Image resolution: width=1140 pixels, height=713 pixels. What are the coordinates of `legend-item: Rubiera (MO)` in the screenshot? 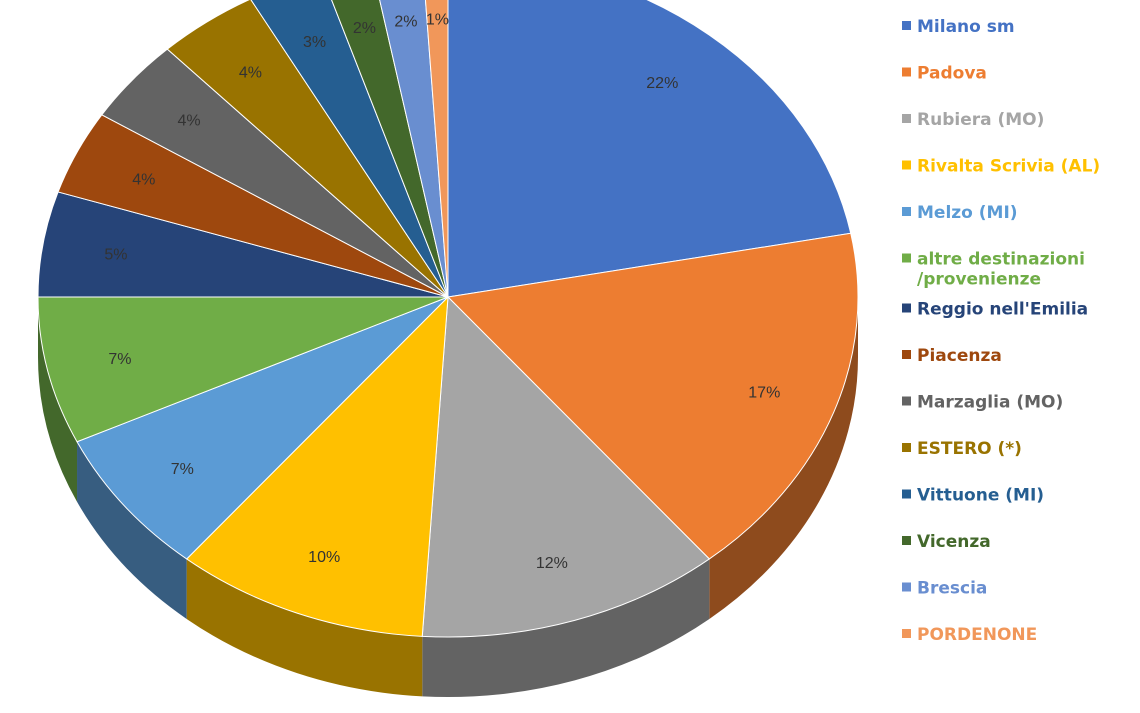 It's located at (973, 120).